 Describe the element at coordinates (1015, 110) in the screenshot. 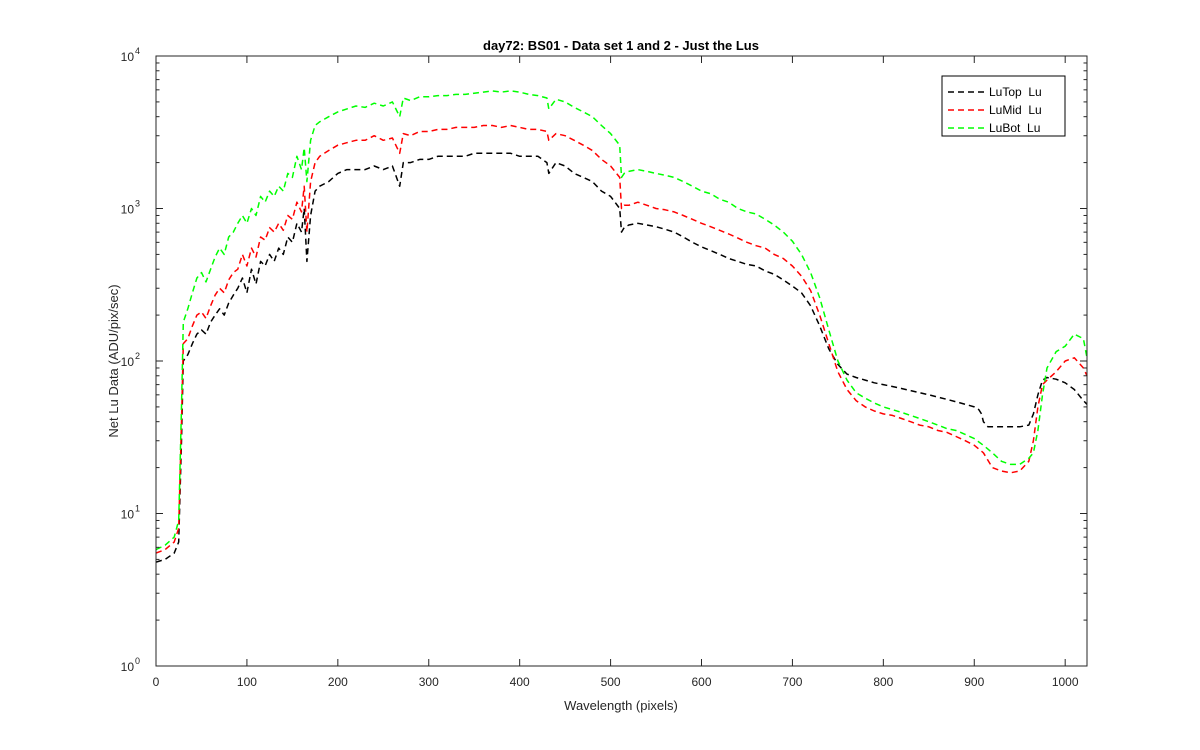

I see `legend-label-2: LuMid Lu` at that location.